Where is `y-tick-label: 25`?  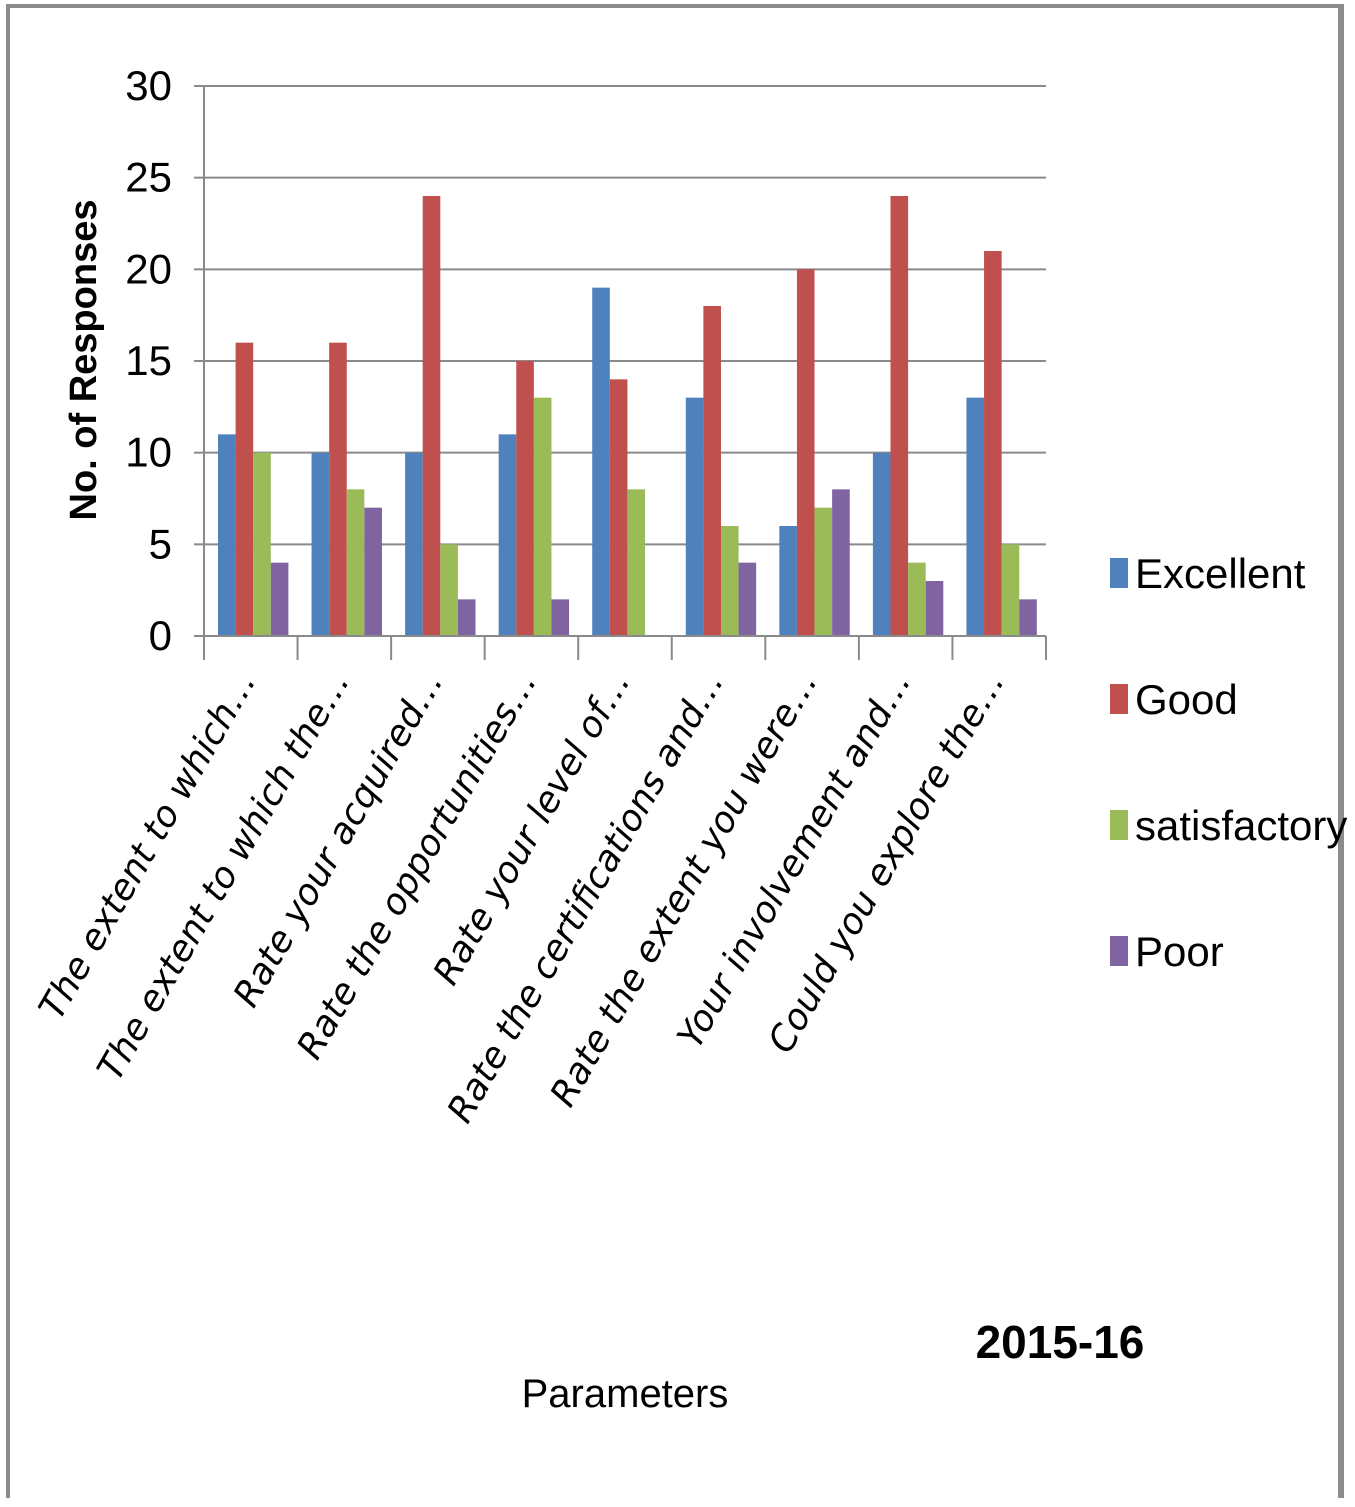
y-tick-label: 25 is located at coordinates (148, 177).